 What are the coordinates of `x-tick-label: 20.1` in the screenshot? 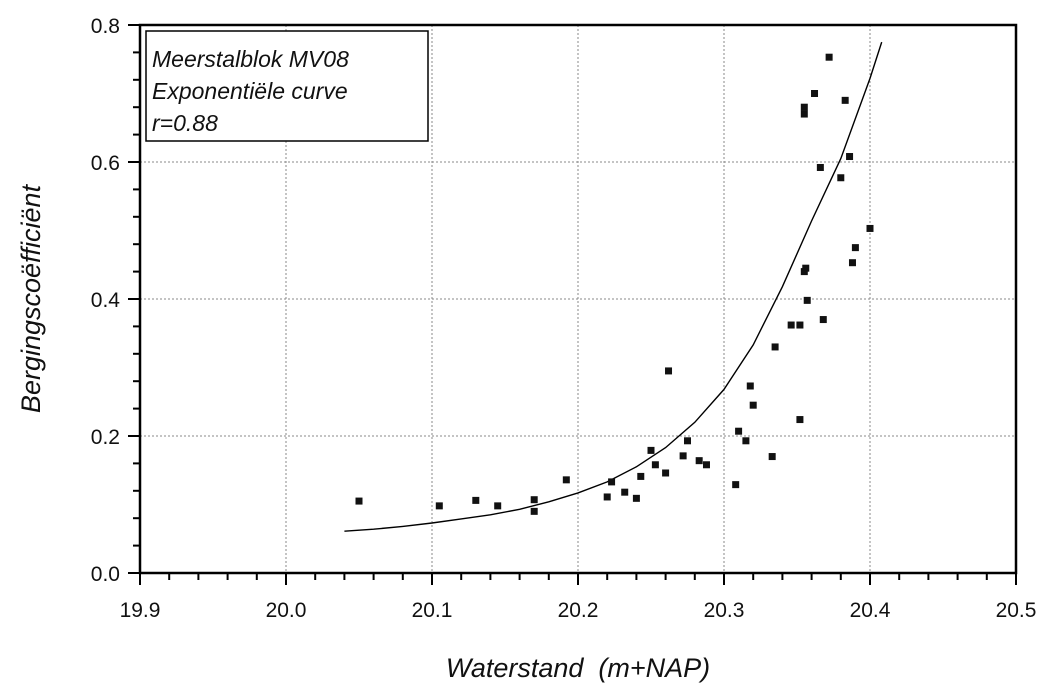 It's located at (432, 610).